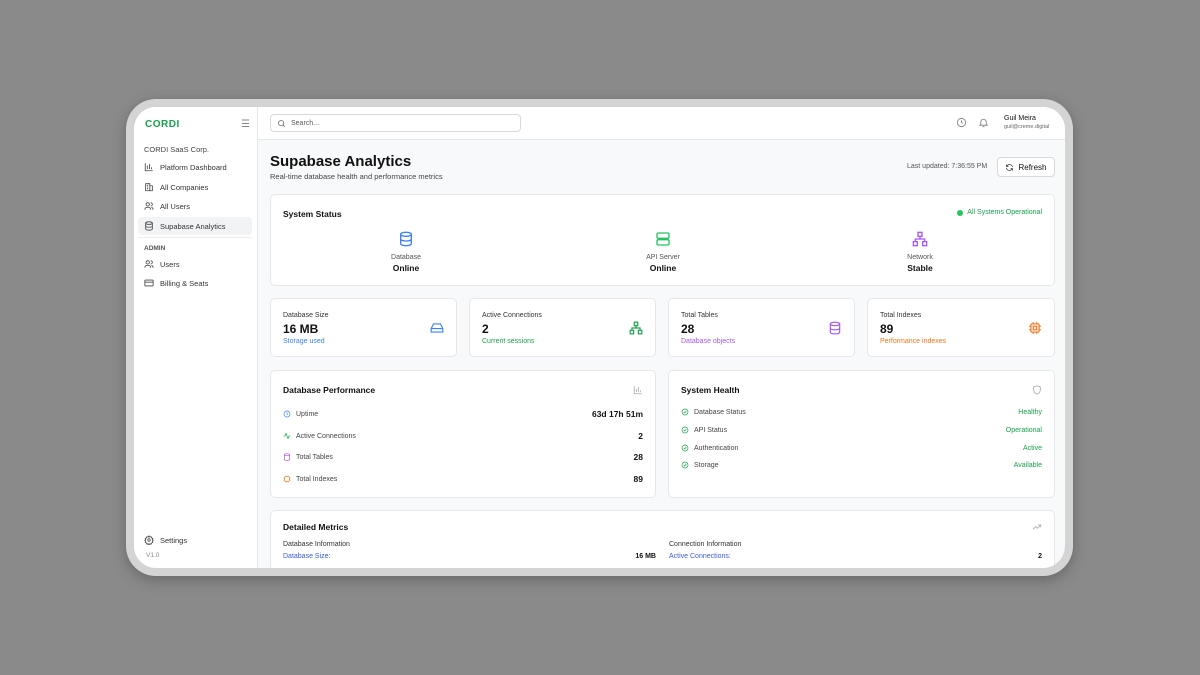  What do you see at coordinates (326, 436) in the screenshot?
I see `row-label: Active Connections` at bounding box center [326, 436].